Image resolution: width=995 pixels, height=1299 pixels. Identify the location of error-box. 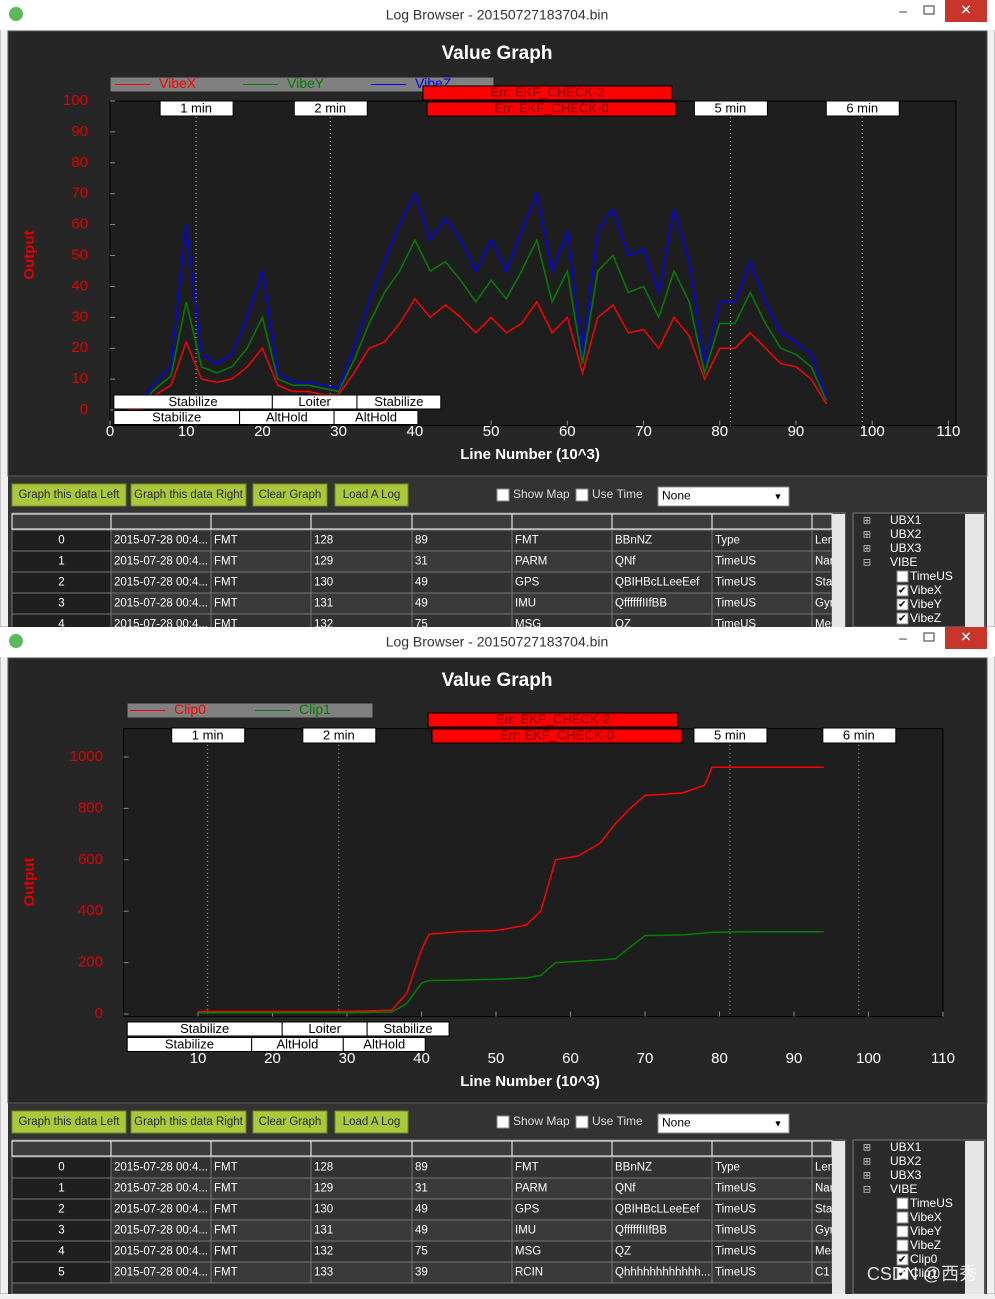
(547, 93).